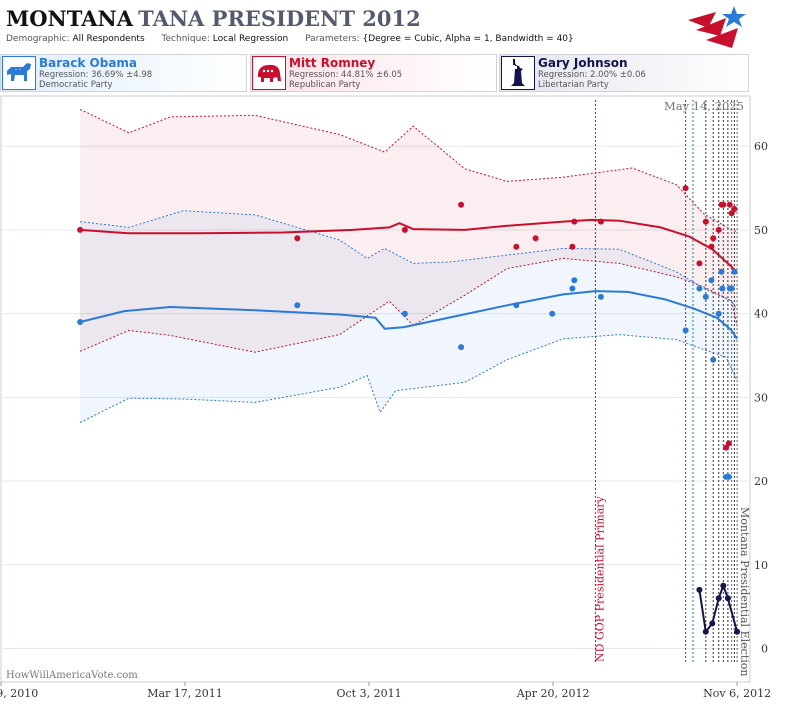 Image resolution: width=789 pixels, height=704 pixels. Describe the element at coordinates (76, 85) in the screenshot. I see `legend-party-obama: Democratic Party` at that location.